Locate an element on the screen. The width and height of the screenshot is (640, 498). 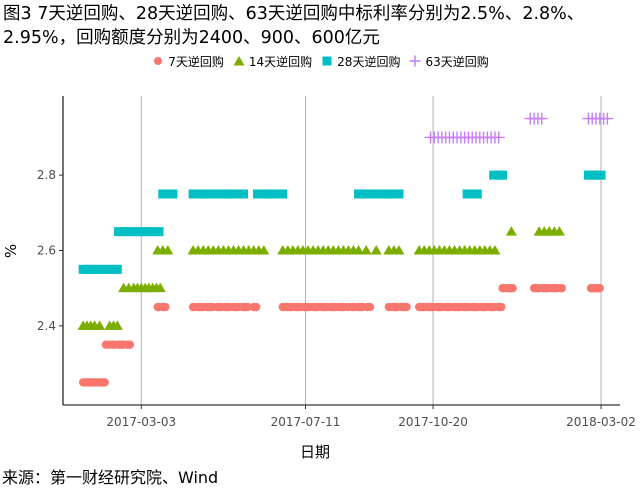
chart-legend: 7天逆回购 14天逆回购 28天逆回购 63天逆回购 is located at coordinates (320, 61).